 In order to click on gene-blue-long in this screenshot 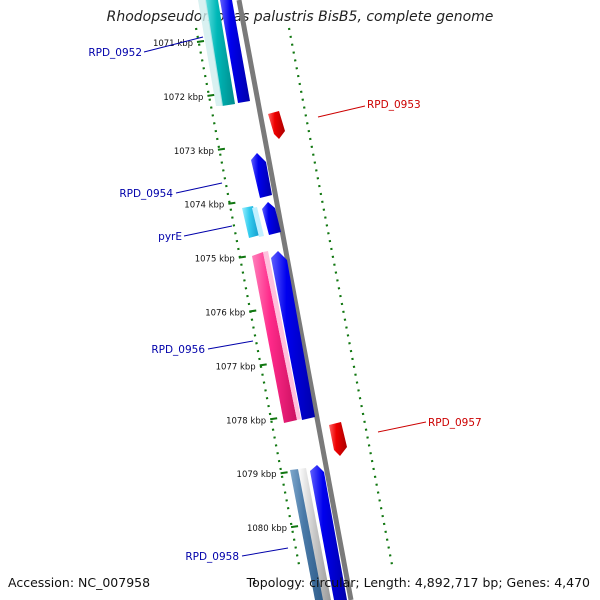, I will do `click(293, 335)`.